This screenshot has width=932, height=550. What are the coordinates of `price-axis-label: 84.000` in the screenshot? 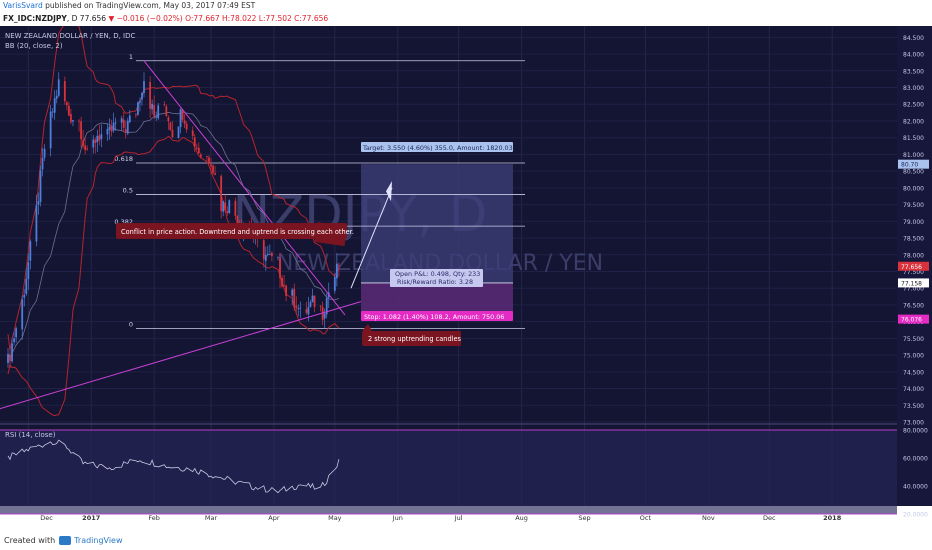 It's located at (913, 55).